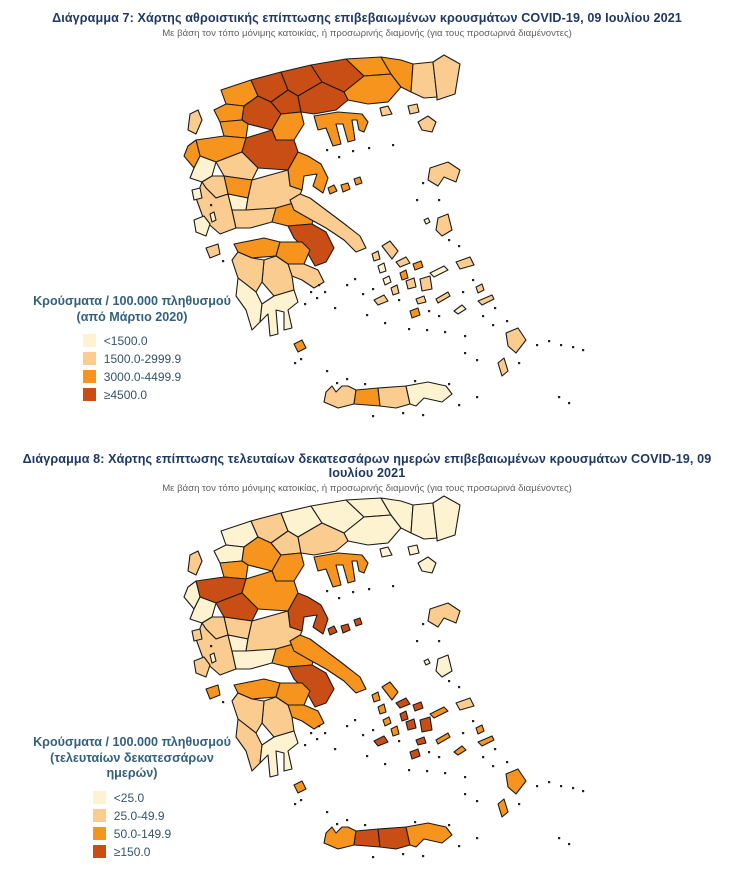 This screenshot has height=882, width=734. I want to click on region-rodopi, so click(424, 521).